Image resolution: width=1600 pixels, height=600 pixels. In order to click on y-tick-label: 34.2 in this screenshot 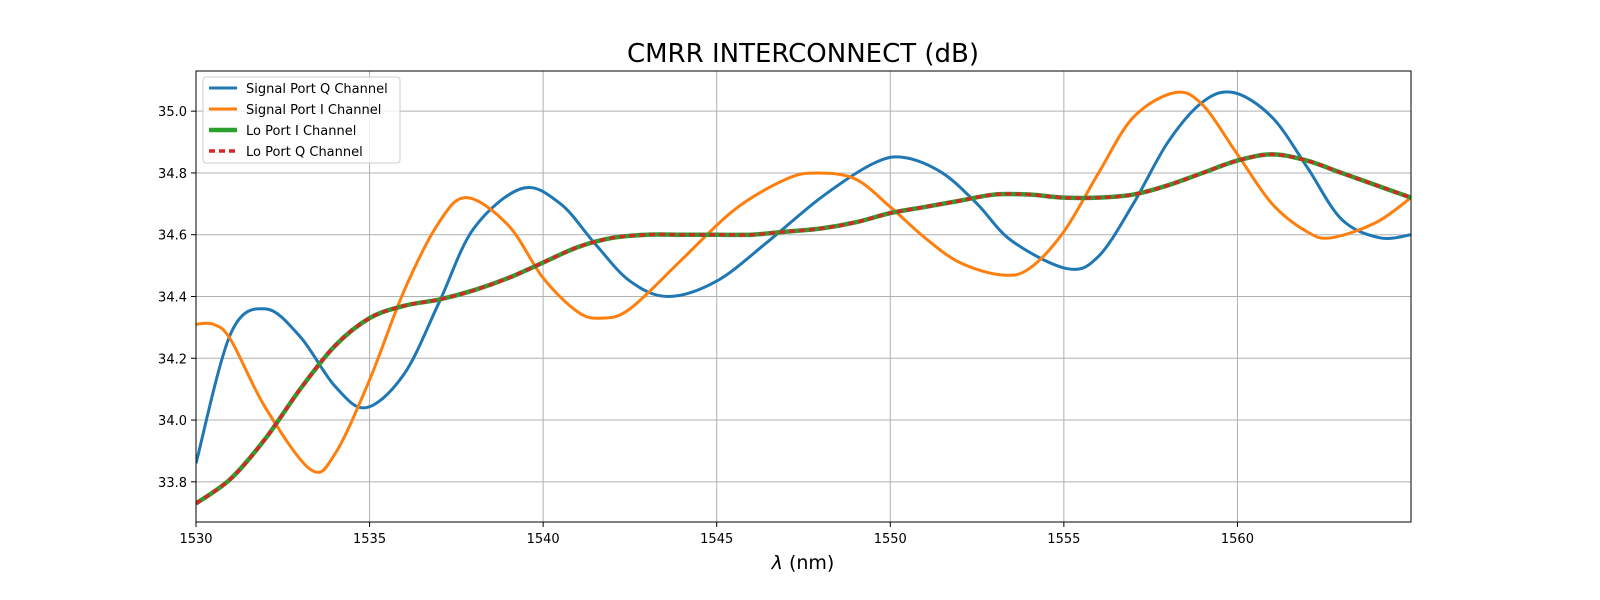, I will do `click(172, 359)`.